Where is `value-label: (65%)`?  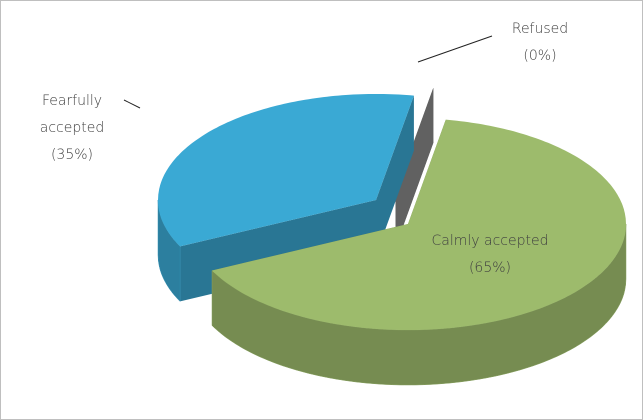
value-label: (65%) is located at coordinates (490, 268).